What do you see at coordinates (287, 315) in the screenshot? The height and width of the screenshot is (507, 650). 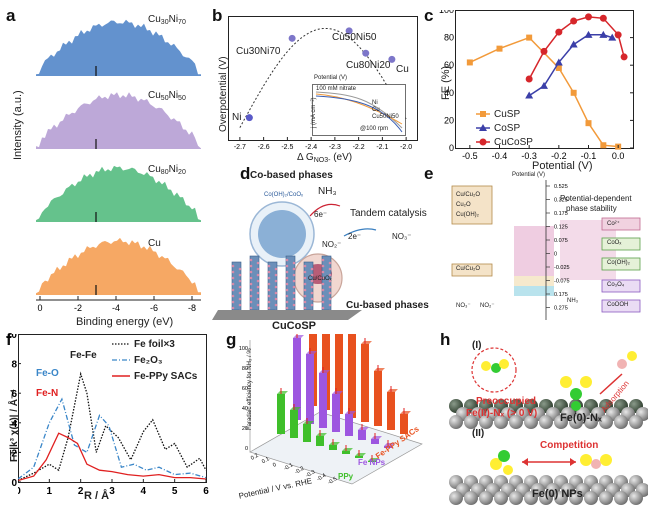 I see `d-substrate` at bounding box center [287, 315].